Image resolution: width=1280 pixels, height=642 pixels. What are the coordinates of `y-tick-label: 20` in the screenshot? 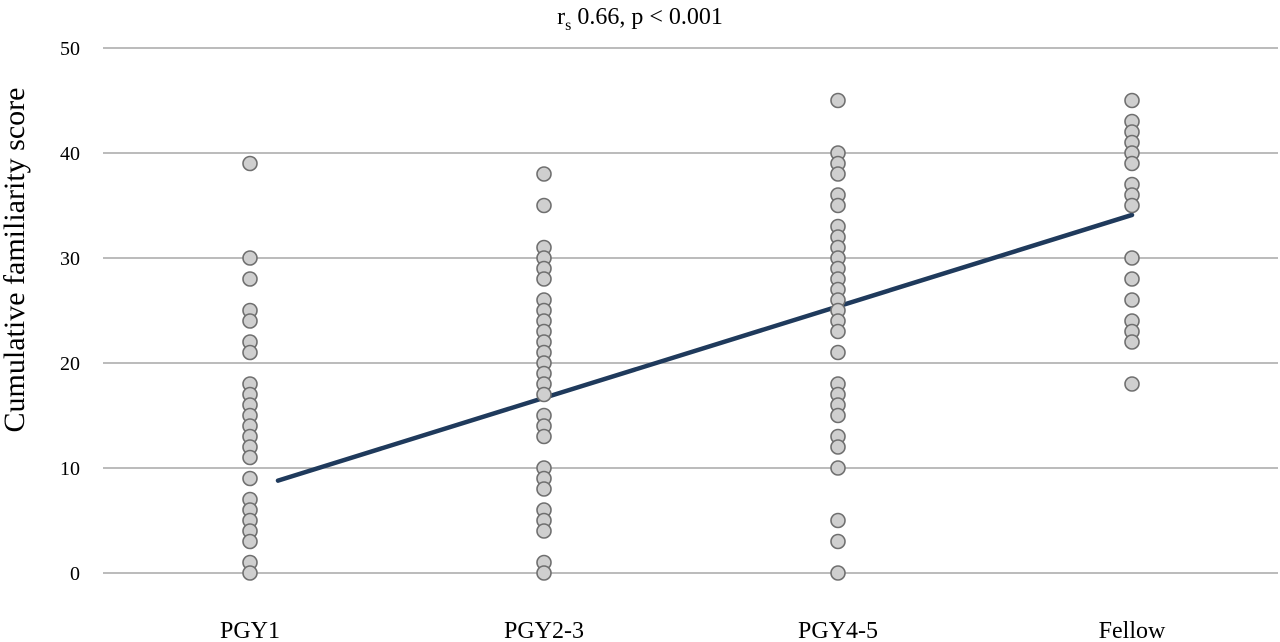 It's located at (70, 364).